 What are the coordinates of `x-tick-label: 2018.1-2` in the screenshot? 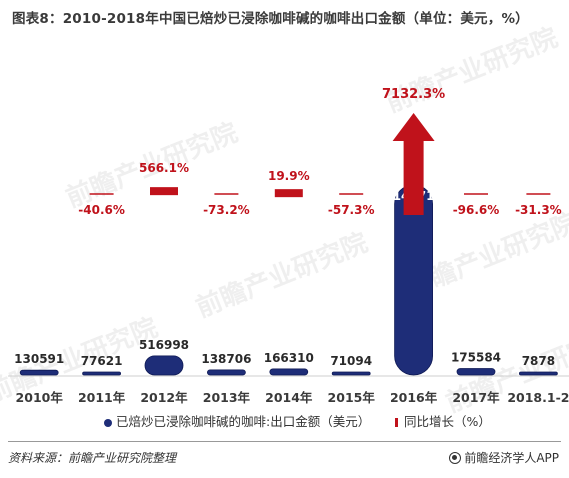 It's located at (538, 397).